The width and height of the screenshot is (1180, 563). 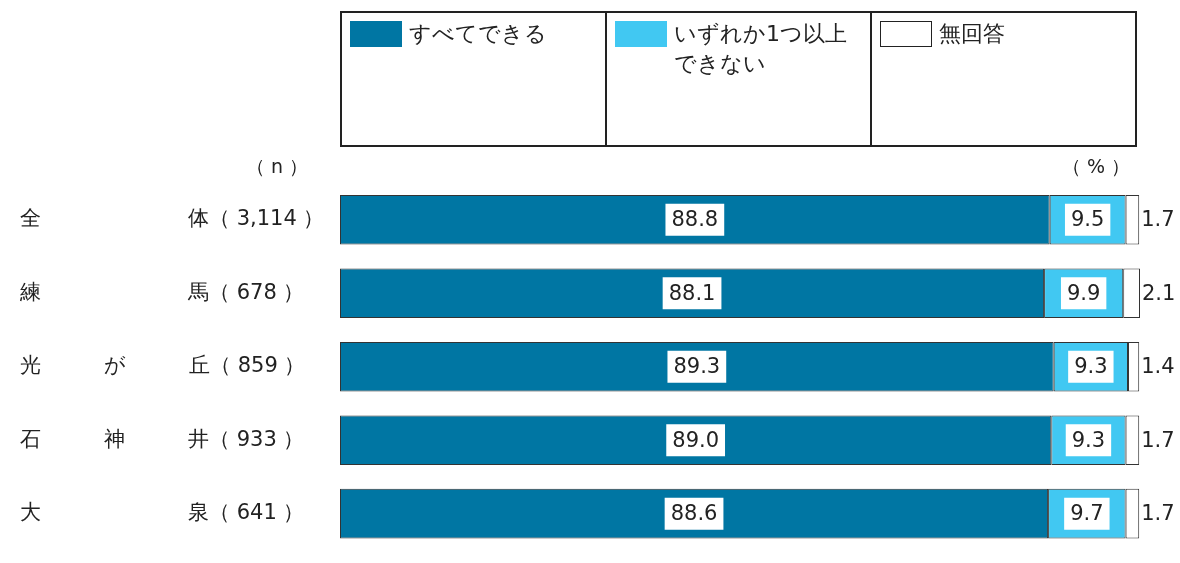 What do you see at coordinates (1095, 166) in the screenshot?
I see `x-axis-title: （ % ）` at bounding box center [1095, 166].